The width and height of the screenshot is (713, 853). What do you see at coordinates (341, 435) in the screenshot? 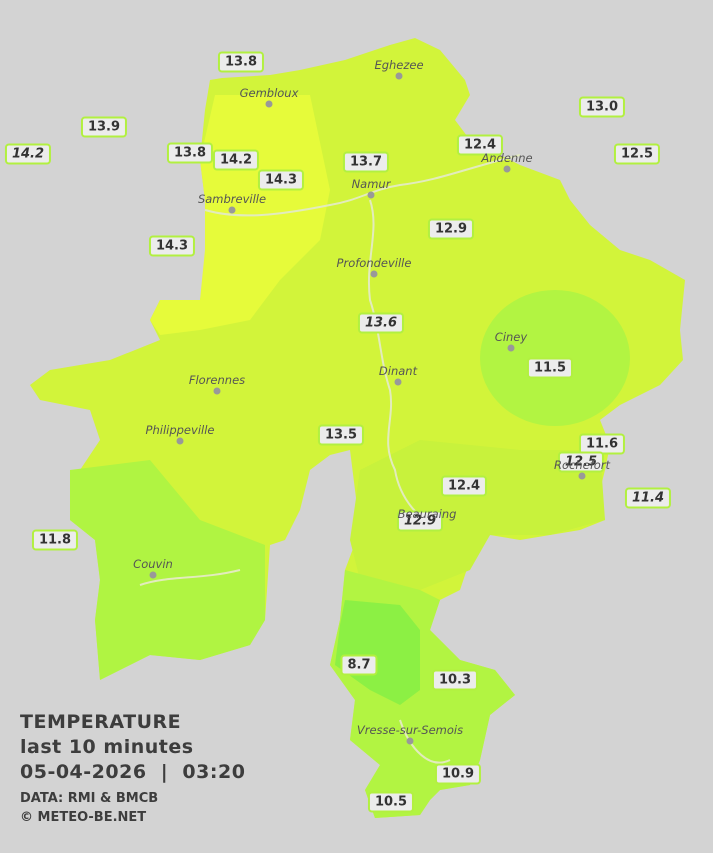
I see `station-label: 13.5` at bounding box center [341, 435].